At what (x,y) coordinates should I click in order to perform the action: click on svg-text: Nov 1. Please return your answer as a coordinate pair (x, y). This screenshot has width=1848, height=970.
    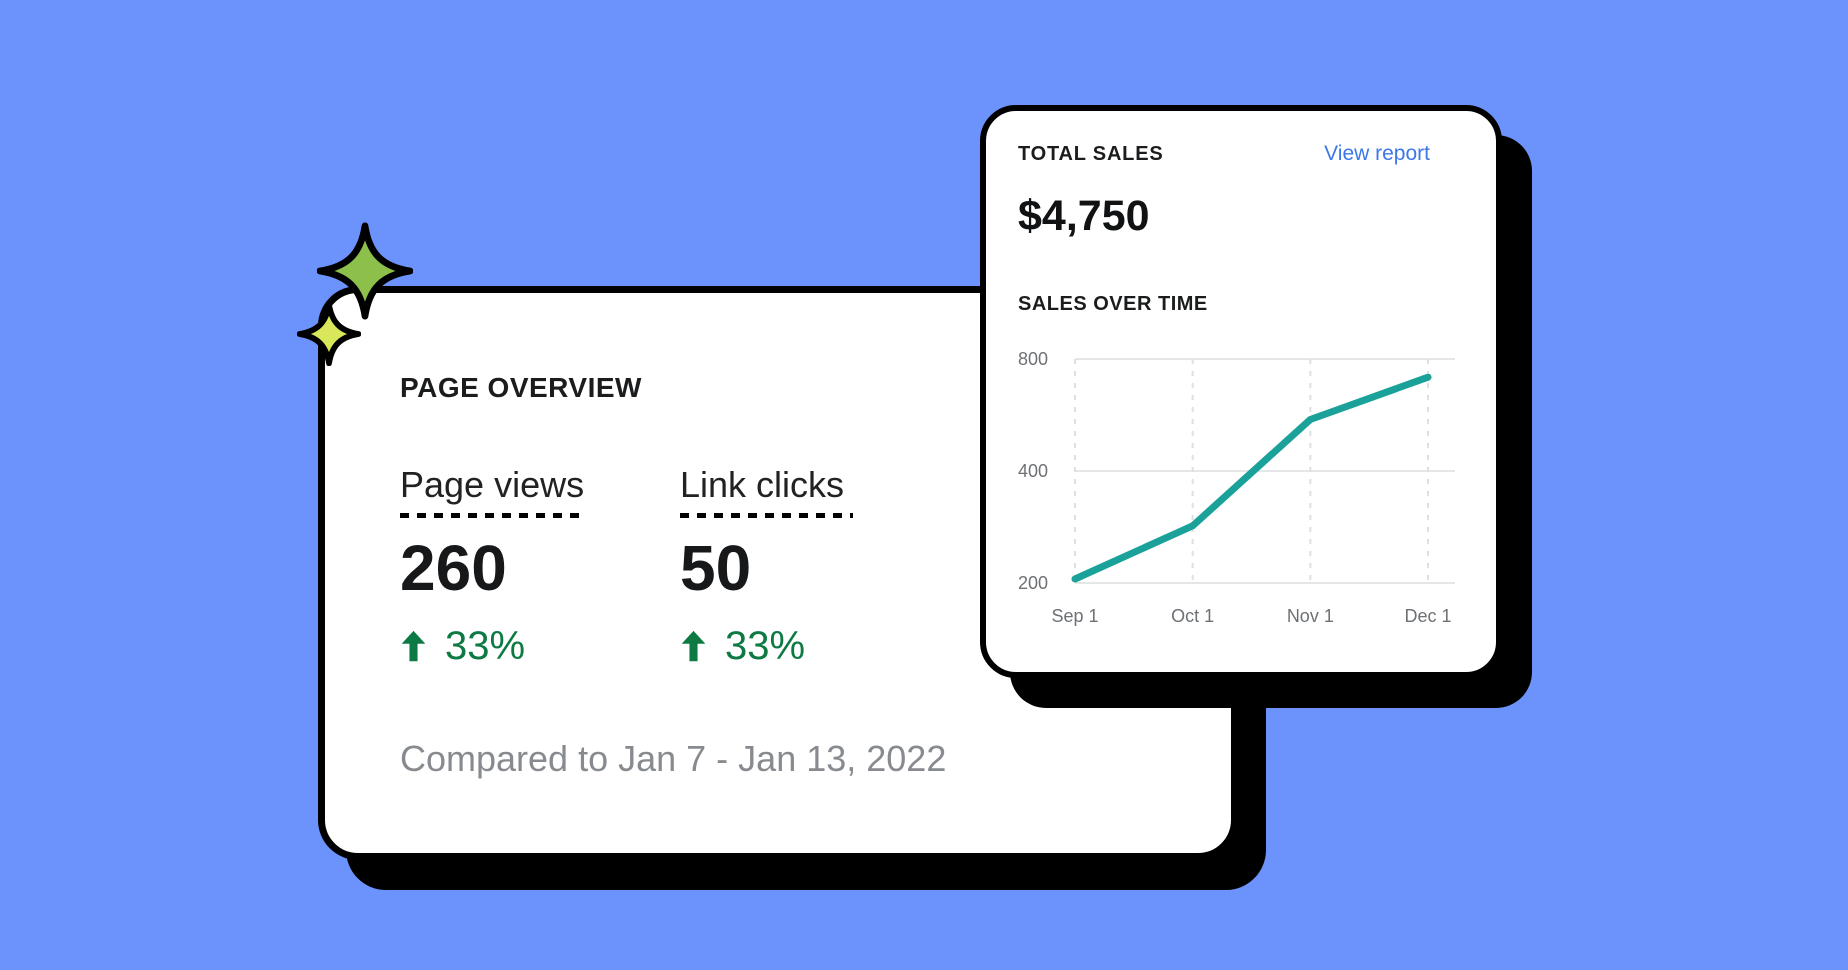
    Looking at the image, I should click on (1310, 616).